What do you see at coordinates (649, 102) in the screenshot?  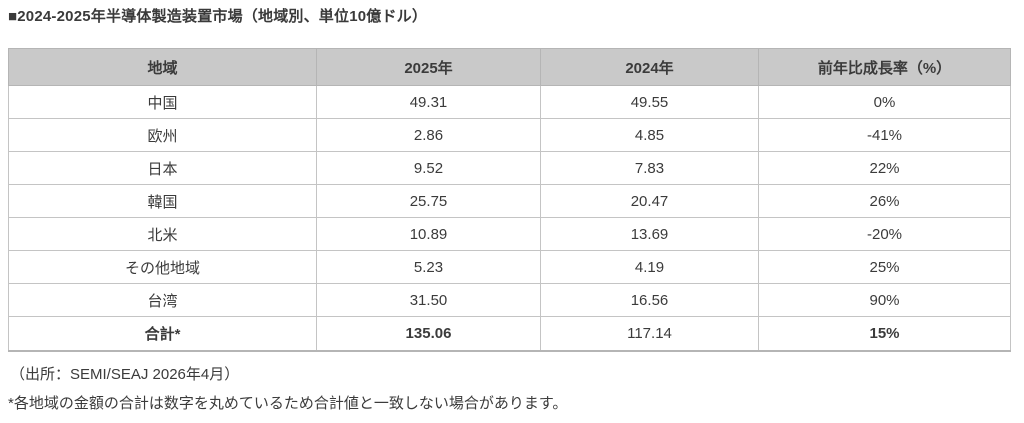 I see `value-2024-cell: 49.55` at bounding box center [649, 102].